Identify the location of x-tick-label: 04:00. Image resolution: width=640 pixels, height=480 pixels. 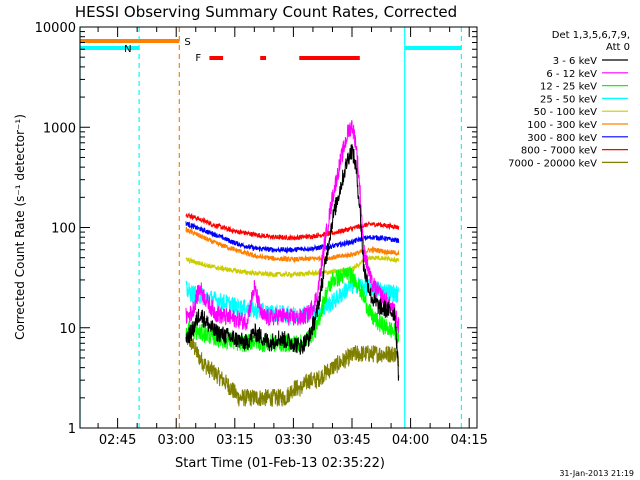
(410, 440).